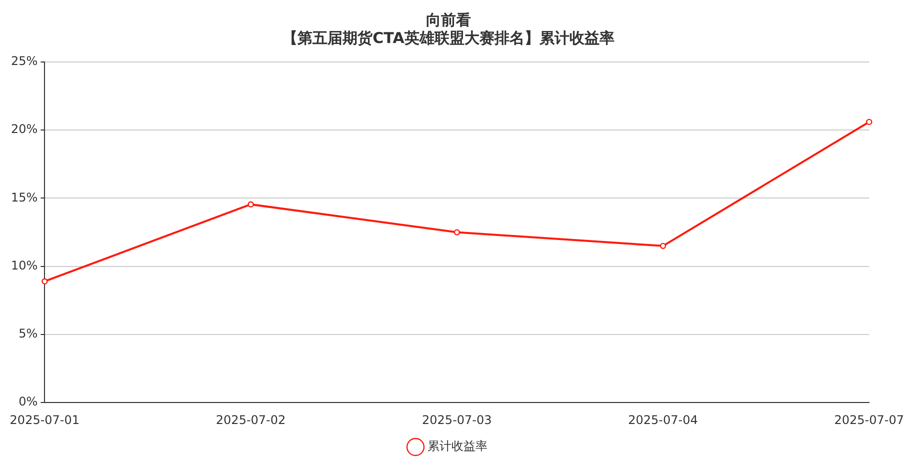 The height and width of the screenshot is (467, 907). Describe the element at coordinates (24, 265) in the screenshot. I see `y-tick-label: 10%` at that location.